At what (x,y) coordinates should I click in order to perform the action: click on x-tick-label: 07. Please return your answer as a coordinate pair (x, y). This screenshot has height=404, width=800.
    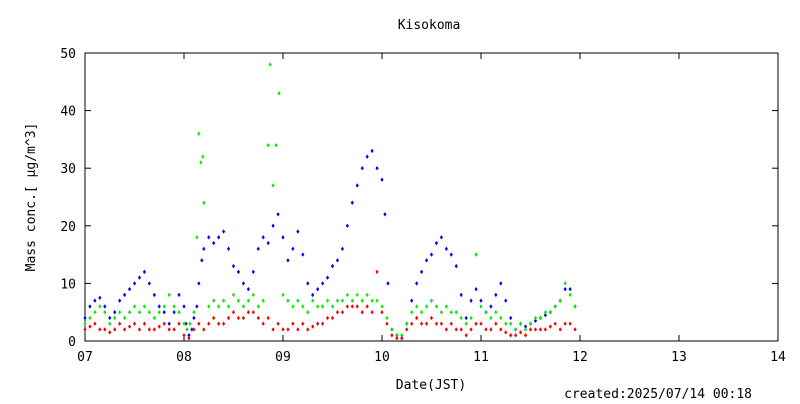
    Looking at the image, I should click on (85, 357).